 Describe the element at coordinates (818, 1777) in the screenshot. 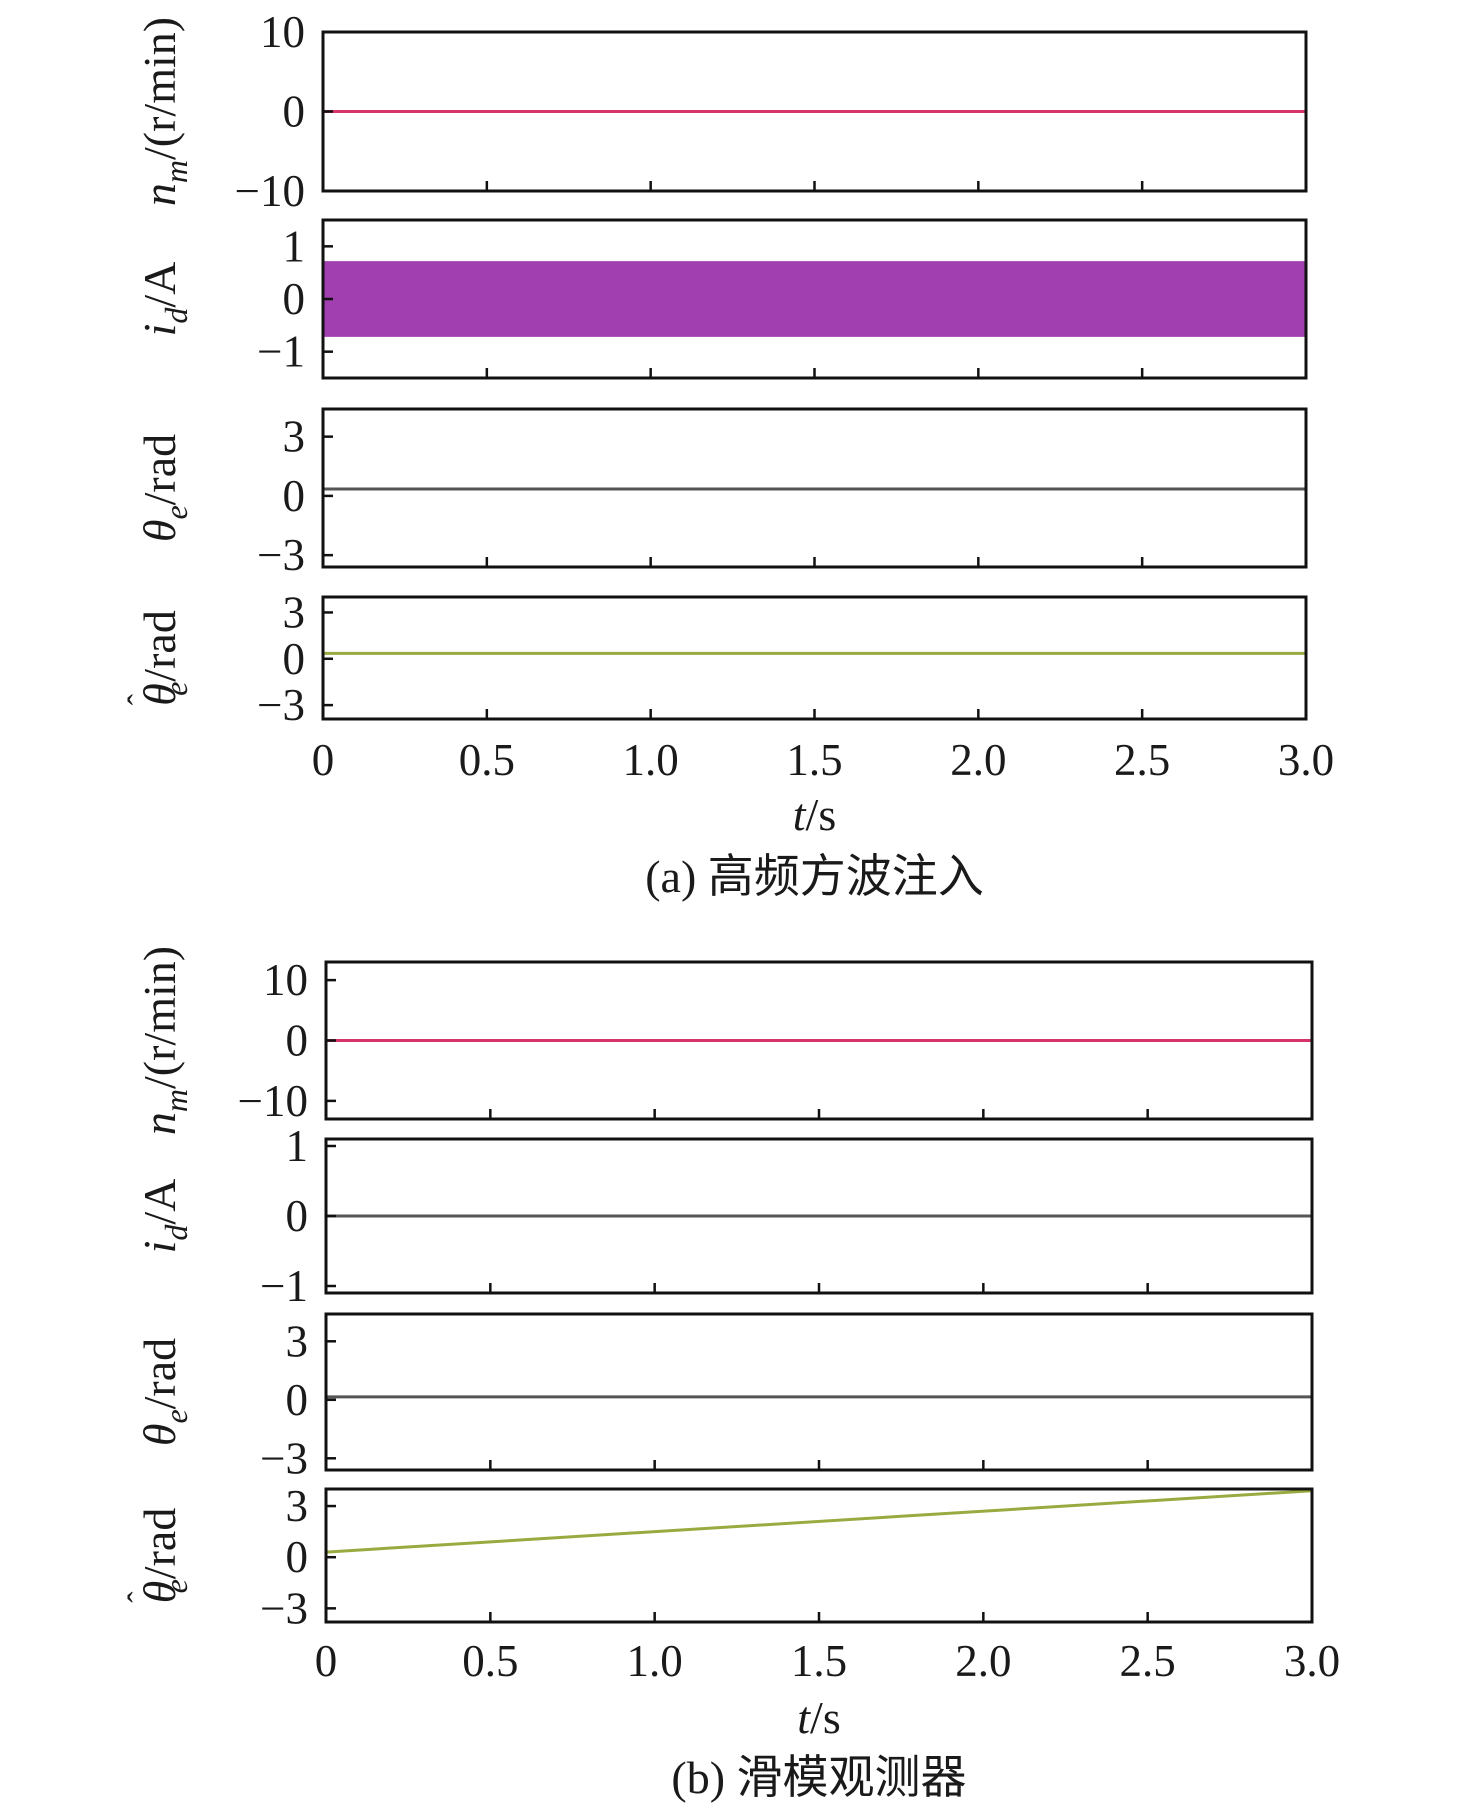

I see `panel-caption: (b) 滑模观测器` at that location.